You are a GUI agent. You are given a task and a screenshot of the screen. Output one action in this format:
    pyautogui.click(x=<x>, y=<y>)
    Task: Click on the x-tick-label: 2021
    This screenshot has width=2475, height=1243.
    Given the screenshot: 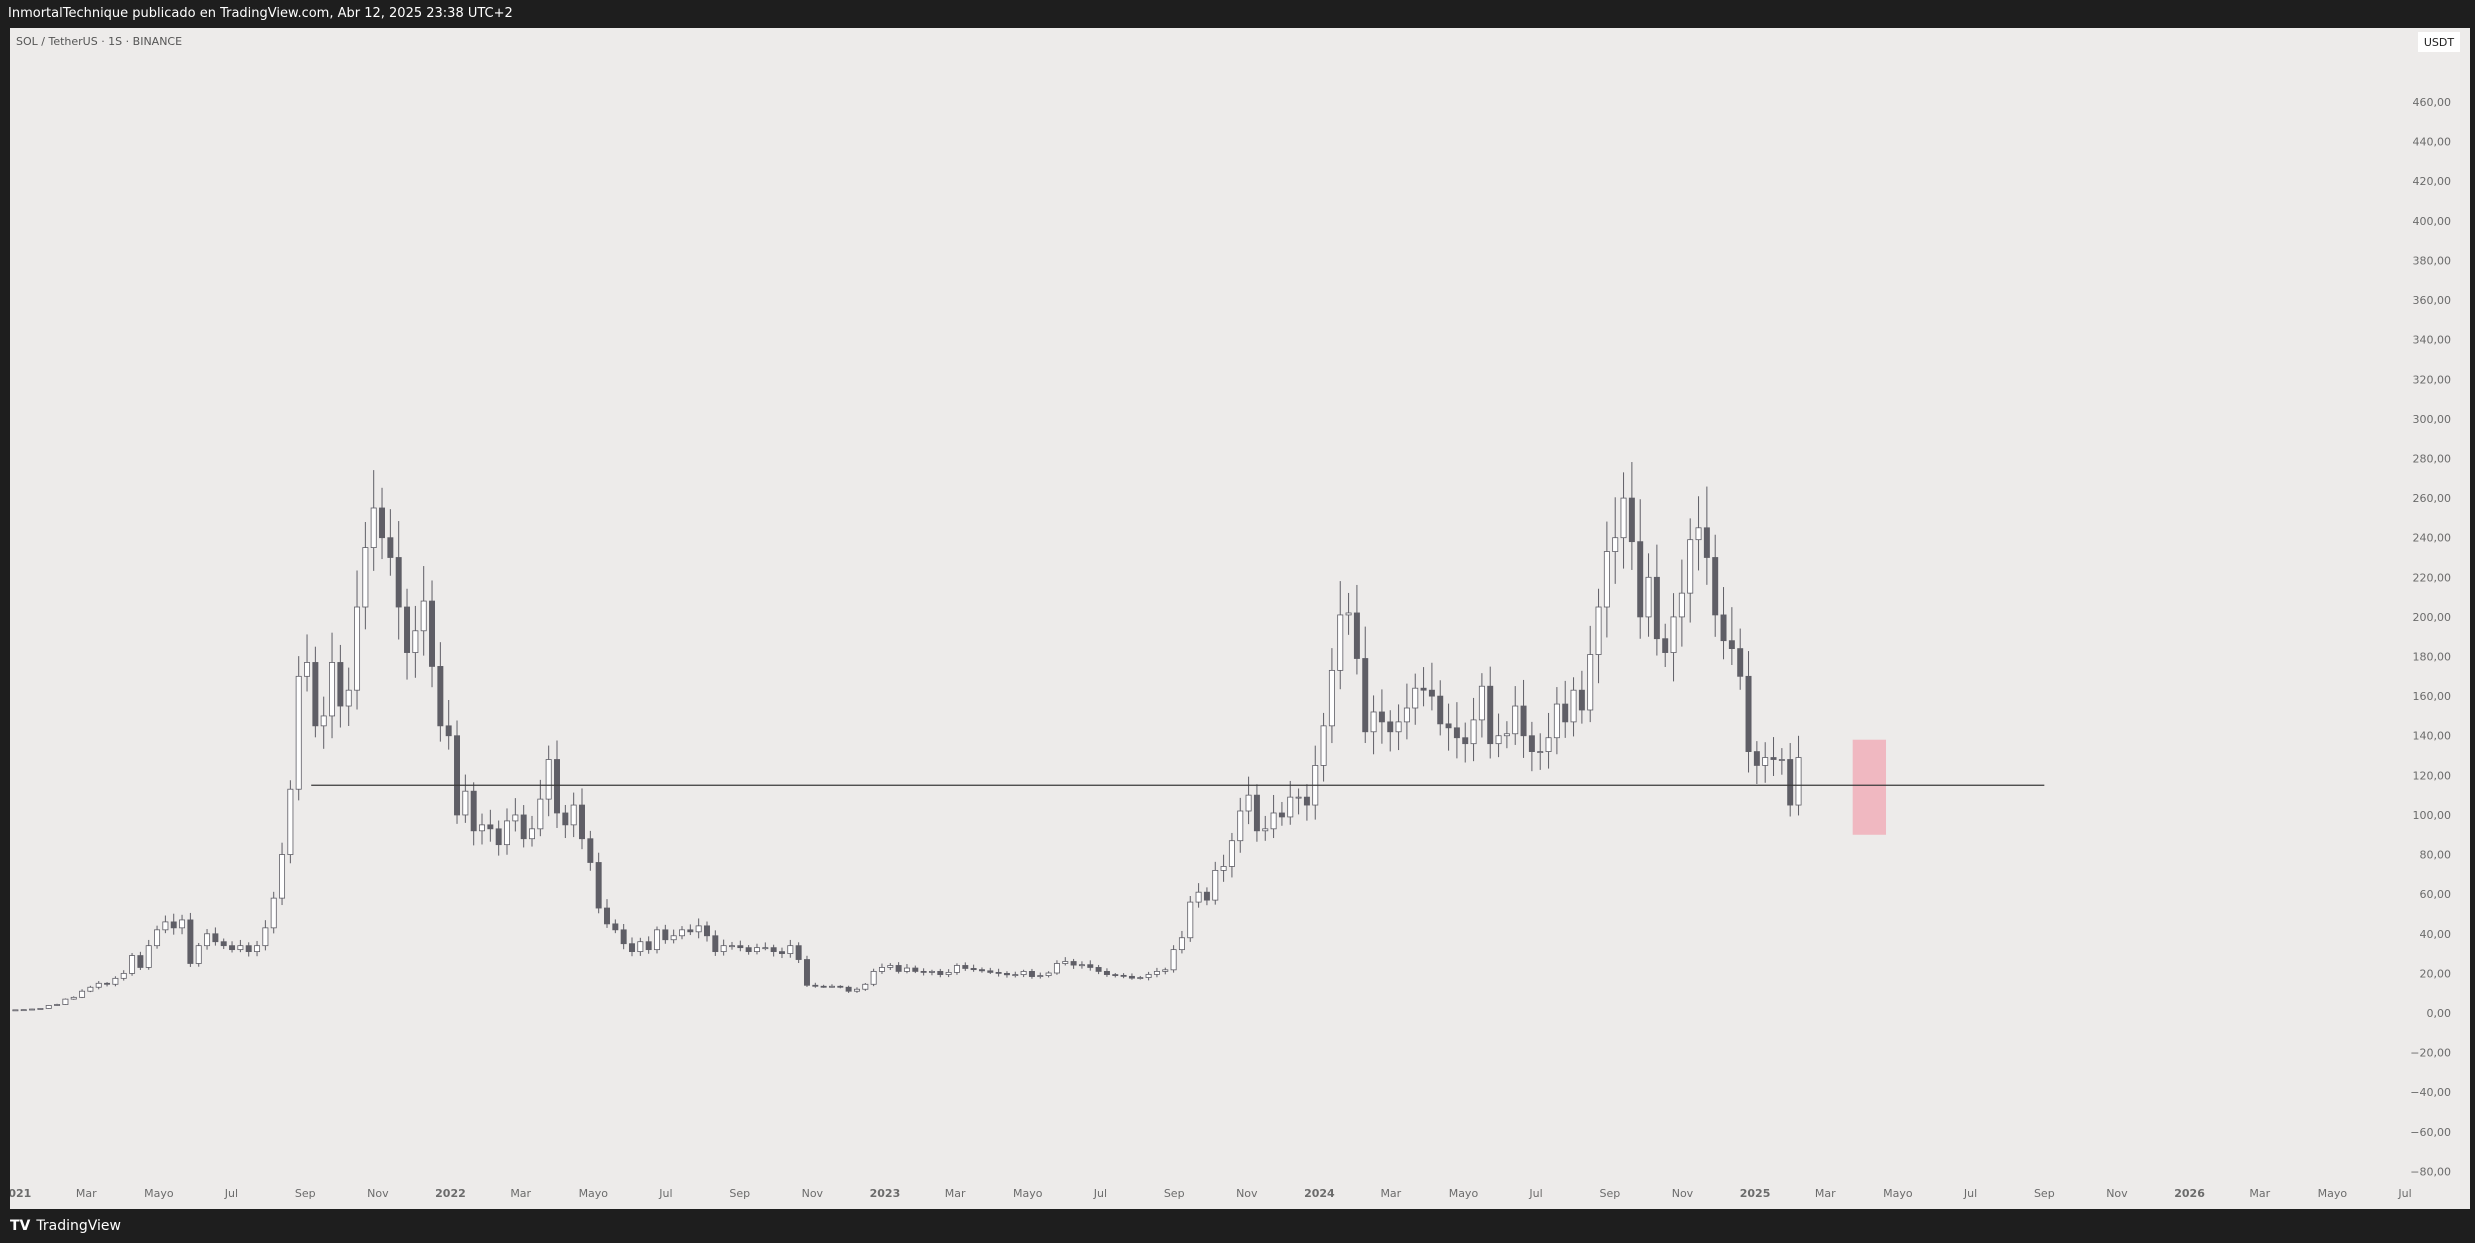 What is the action you would take?
    pyautogui.click(x=20, y=1193)
    